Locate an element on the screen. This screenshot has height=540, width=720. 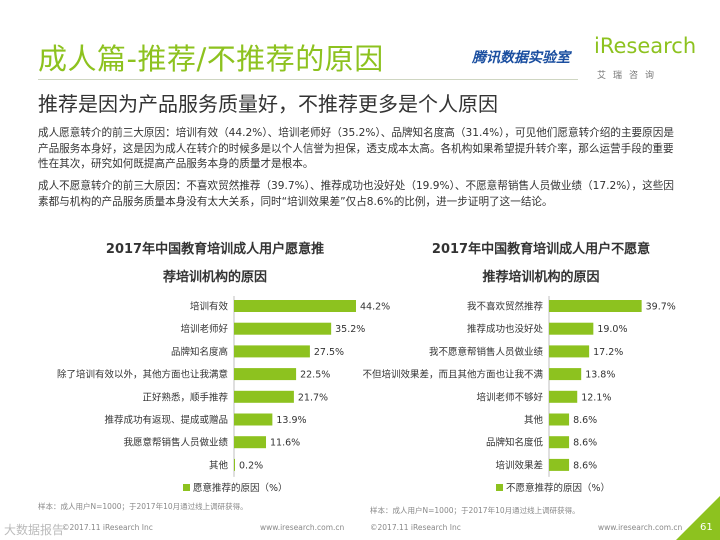
chart-0-legend-swatch is located at coordinates (186, 487).